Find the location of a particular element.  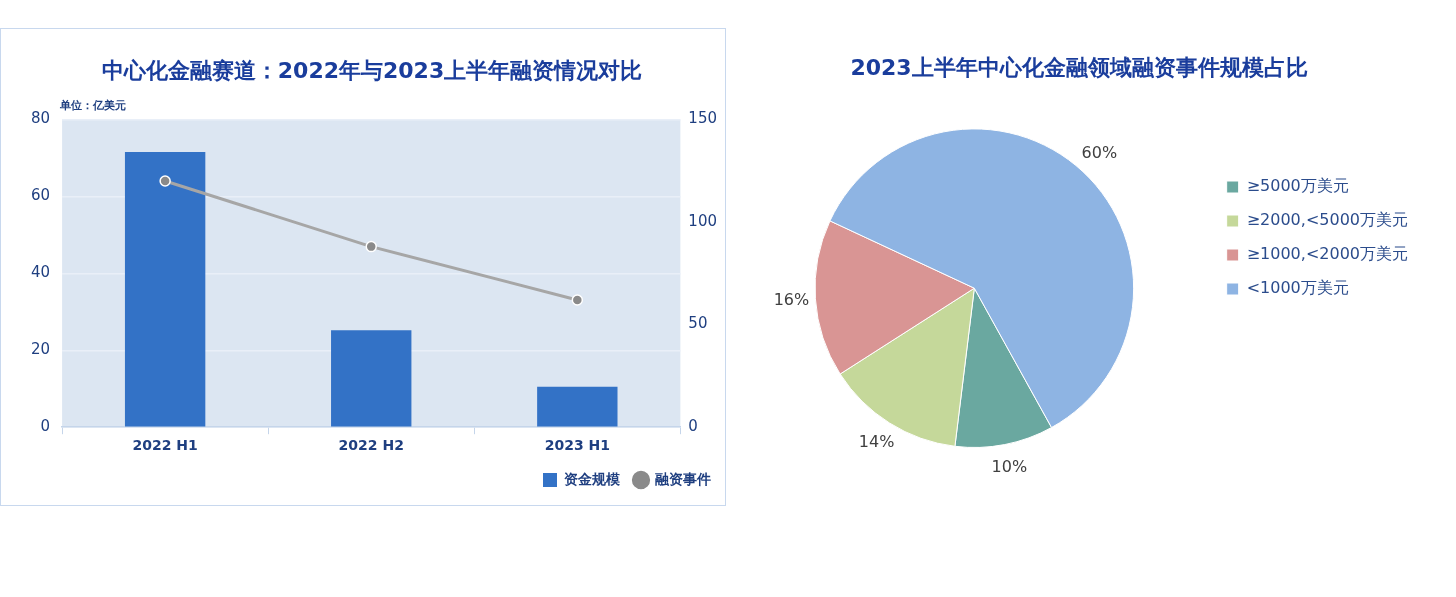

data-label: 14% is located at coordinates (876, 442).